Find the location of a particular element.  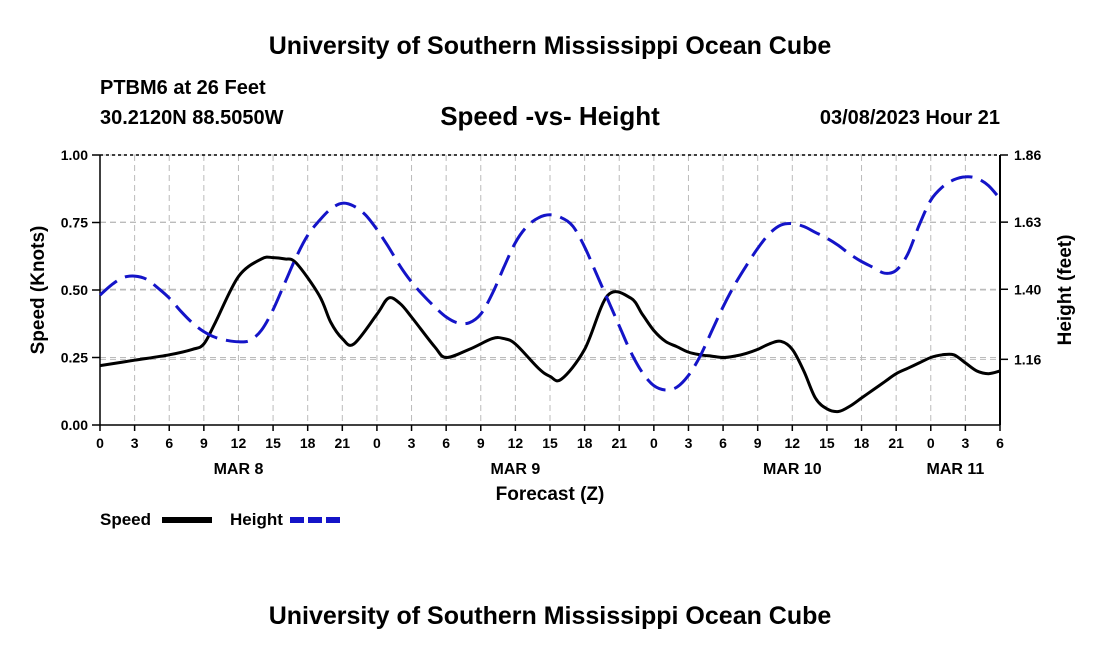

y2-tick-label: 1.63 is located at coordinates (1027, 222).